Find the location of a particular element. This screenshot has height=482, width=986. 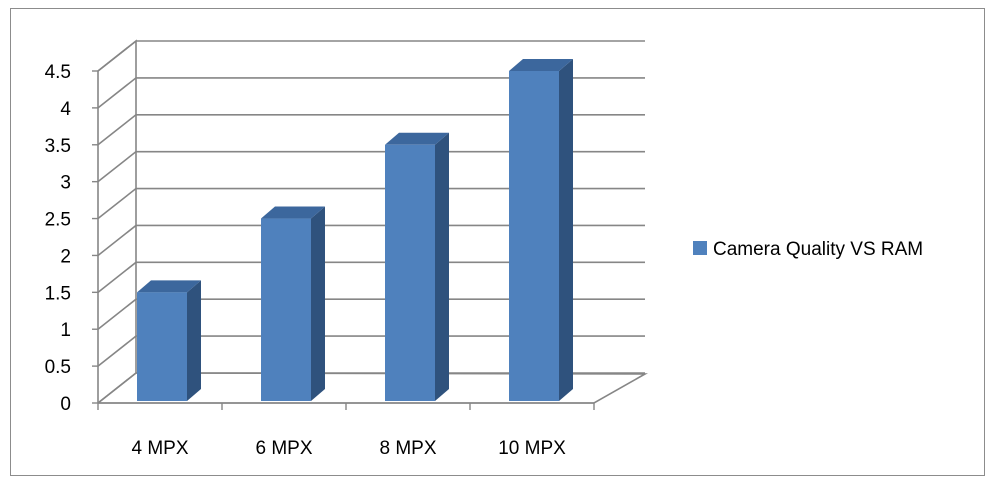

x-axis-tick-labels: 4 MPX 6 MPX 8 MPX 10 MPX is located at coordinates (348, 448).